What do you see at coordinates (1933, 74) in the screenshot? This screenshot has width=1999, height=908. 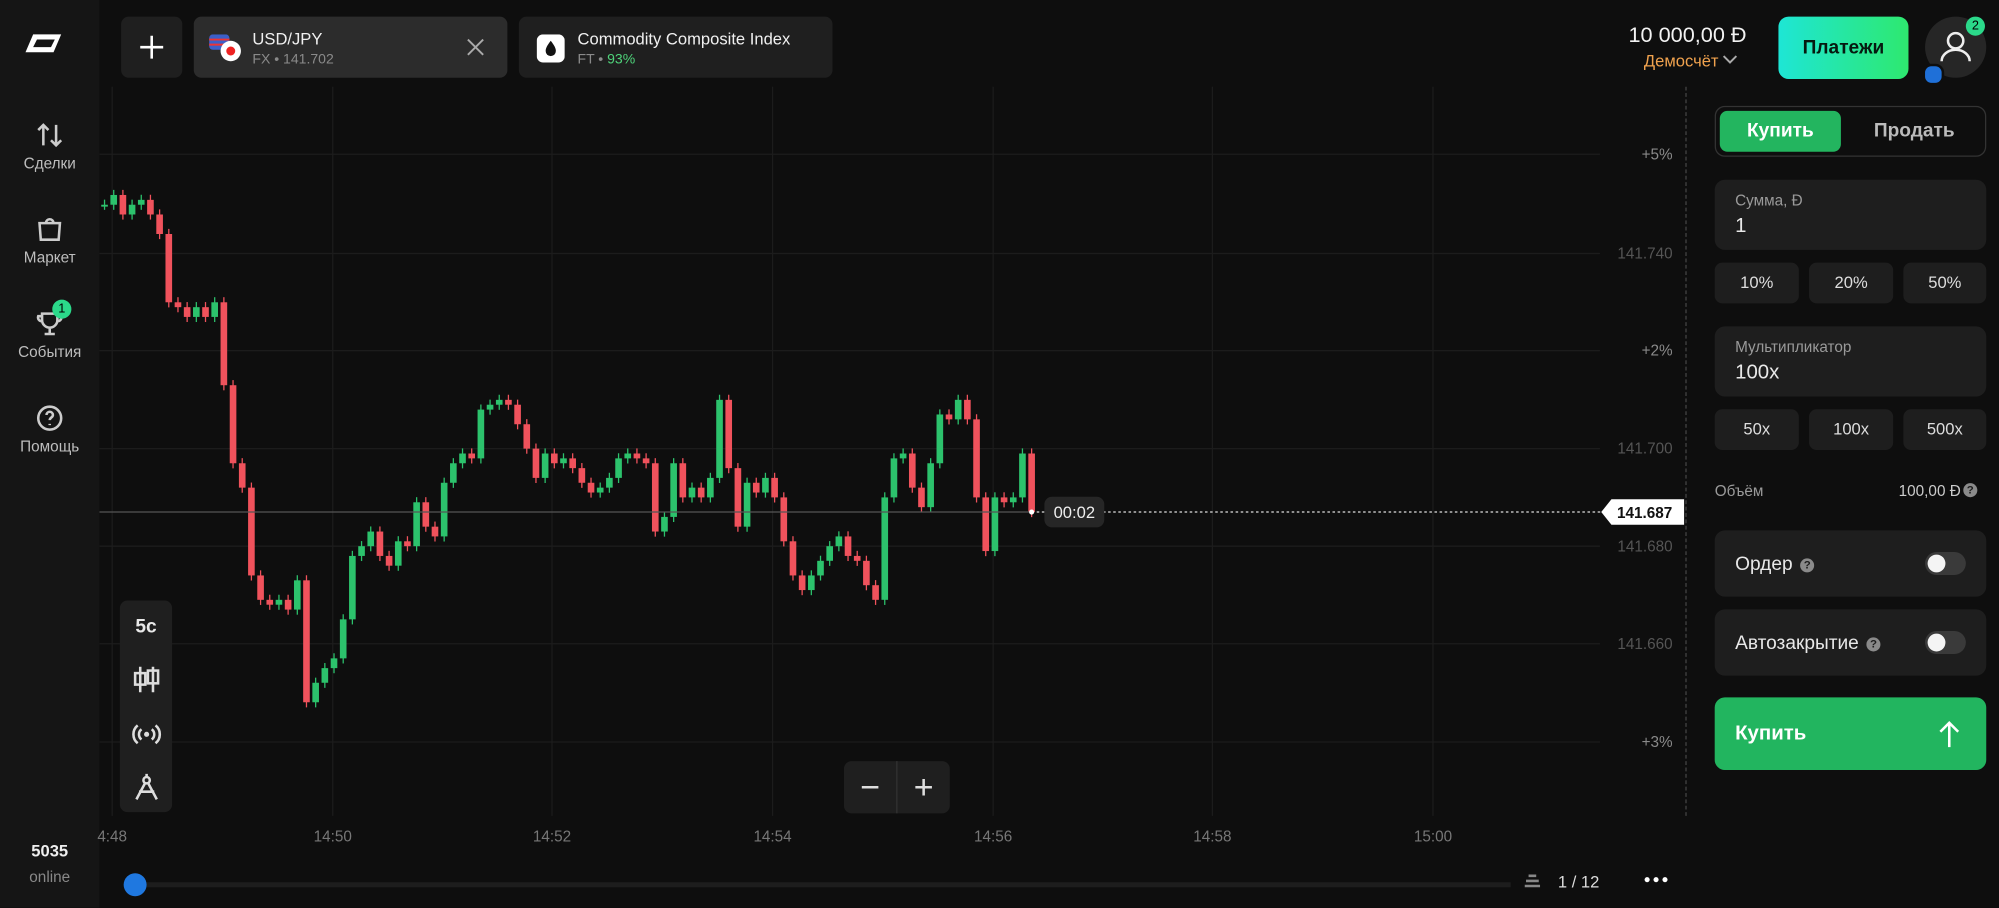 I see `status-dot` at bounding box center [1933, 74].